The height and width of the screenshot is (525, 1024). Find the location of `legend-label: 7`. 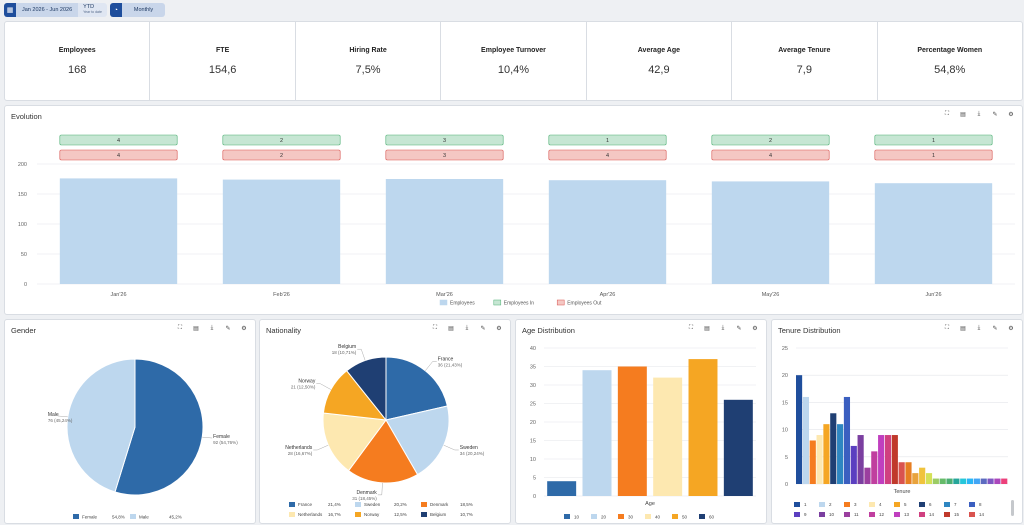

legend-label: 7 is located at coordinates (955, 504).